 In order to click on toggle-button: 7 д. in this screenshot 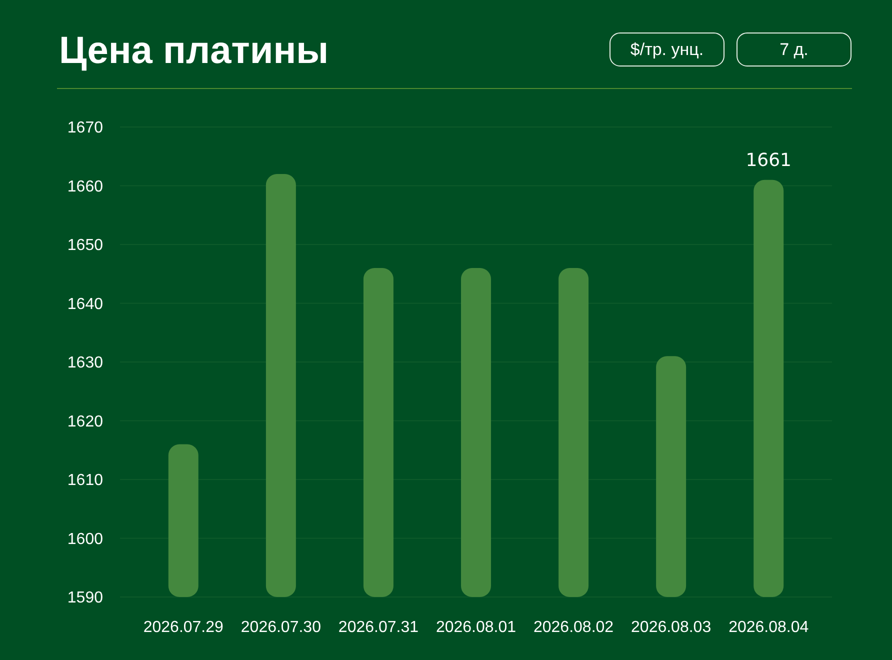, I will do `click(794, 49)`.